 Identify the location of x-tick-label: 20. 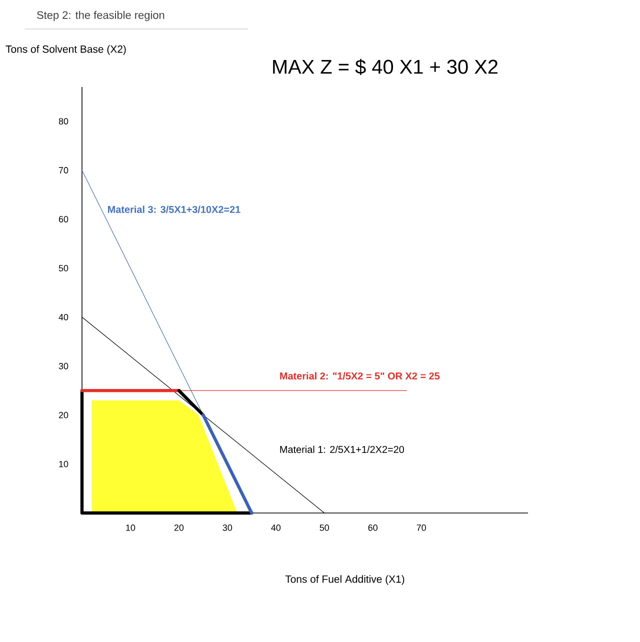
(179, 527).